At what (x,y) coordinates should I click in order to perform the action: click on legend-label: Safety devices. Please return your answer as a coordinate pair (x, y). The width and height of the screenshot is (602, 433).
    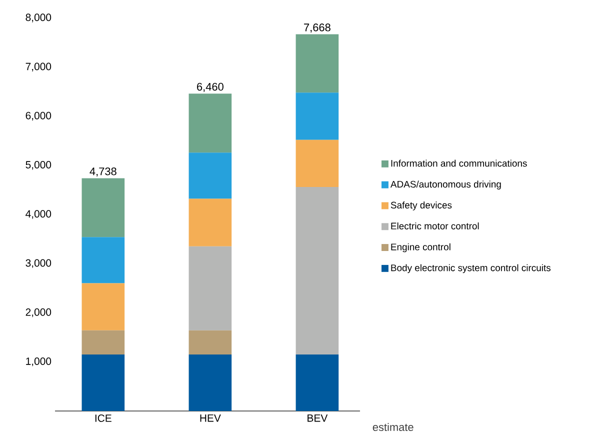
    Looking at the image, I should click on (421, 206).